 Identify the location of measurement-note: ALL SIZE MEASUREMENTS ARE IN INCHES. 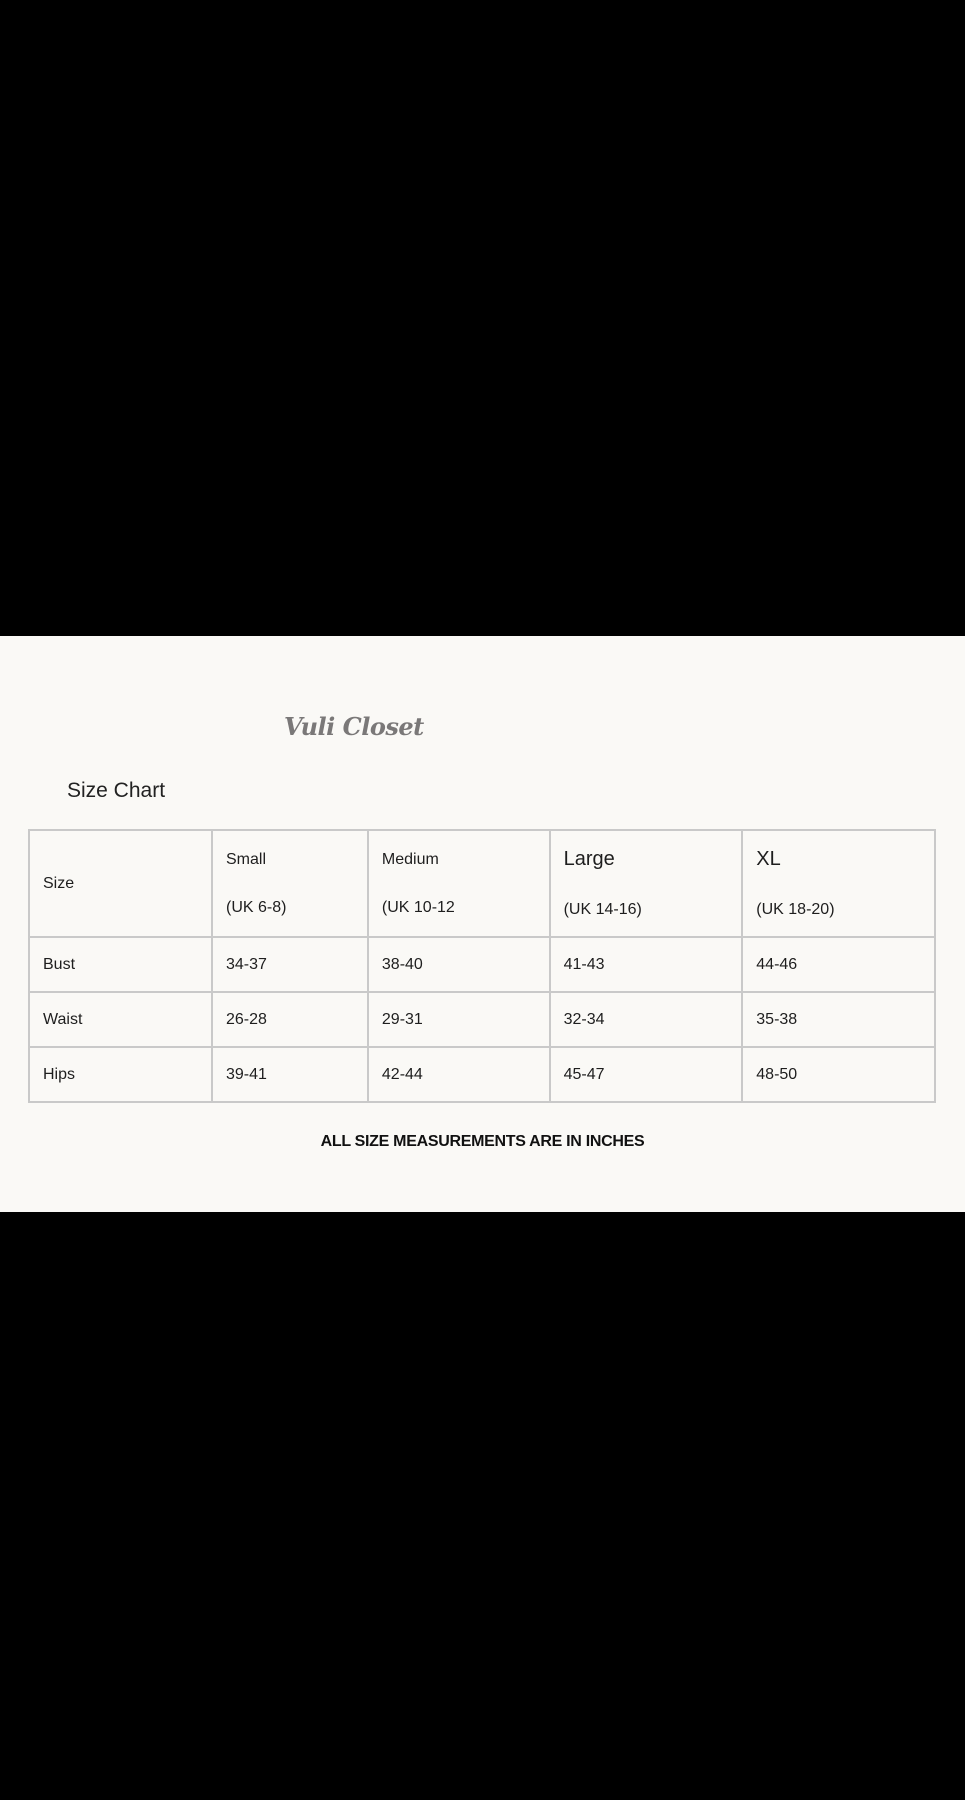
(482, 1141).